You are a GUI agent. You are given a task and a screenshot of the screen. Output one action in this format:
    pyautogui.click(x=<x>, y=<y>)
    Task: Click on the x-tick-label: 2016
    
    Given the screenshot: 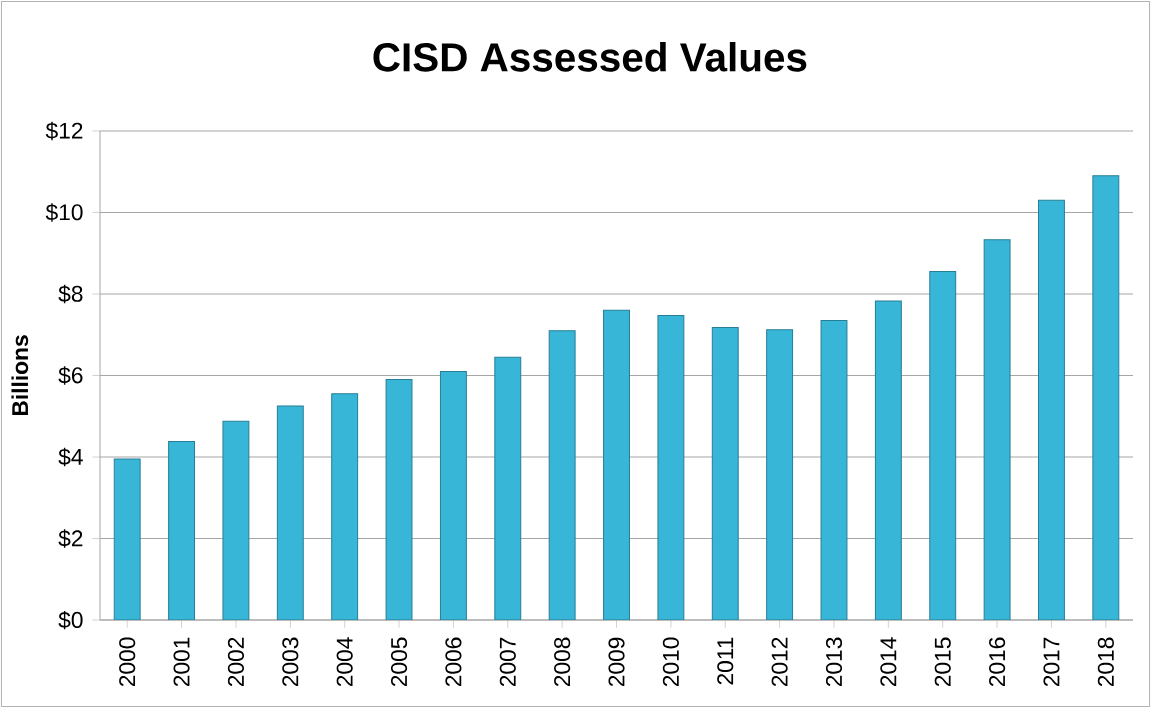 What is the action you would take?
    pyautogui.click(x=997, y=662)
    